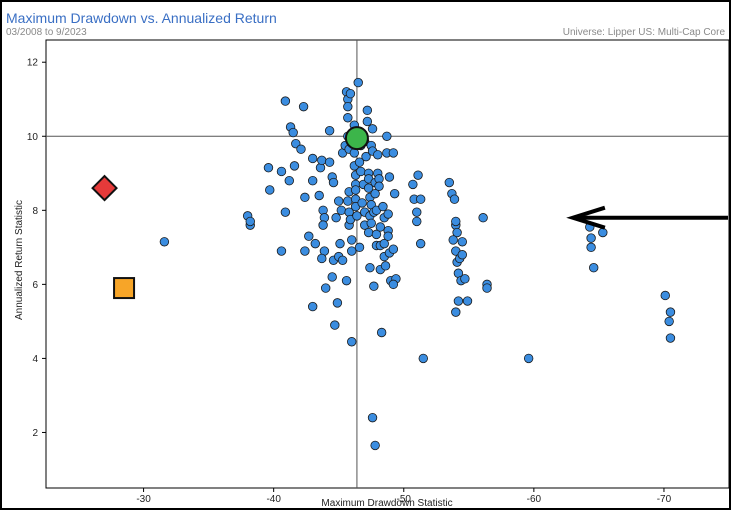  I want to click on square-marker, so click(124, 288).